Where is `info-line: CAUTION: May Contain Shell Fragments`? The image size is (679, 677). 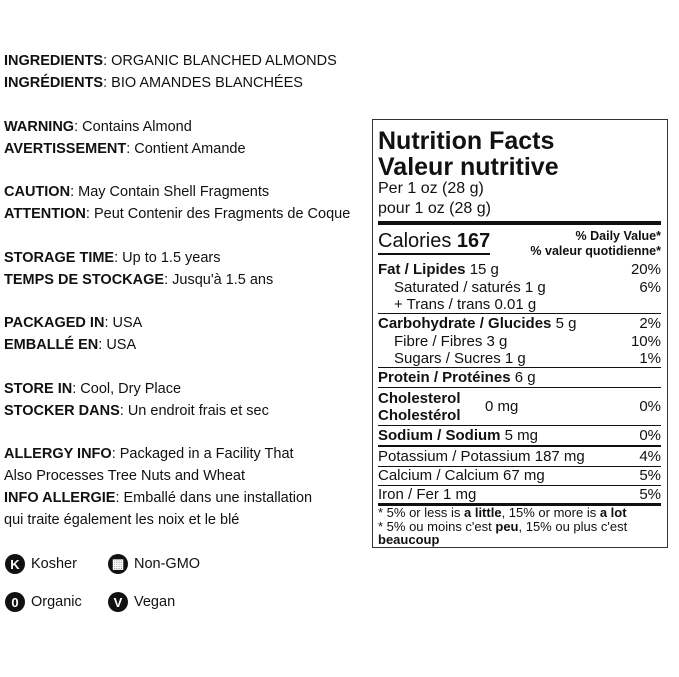 info-line: CAUTION: May Contain Shell Fragments is located at coordinates (137, 192).